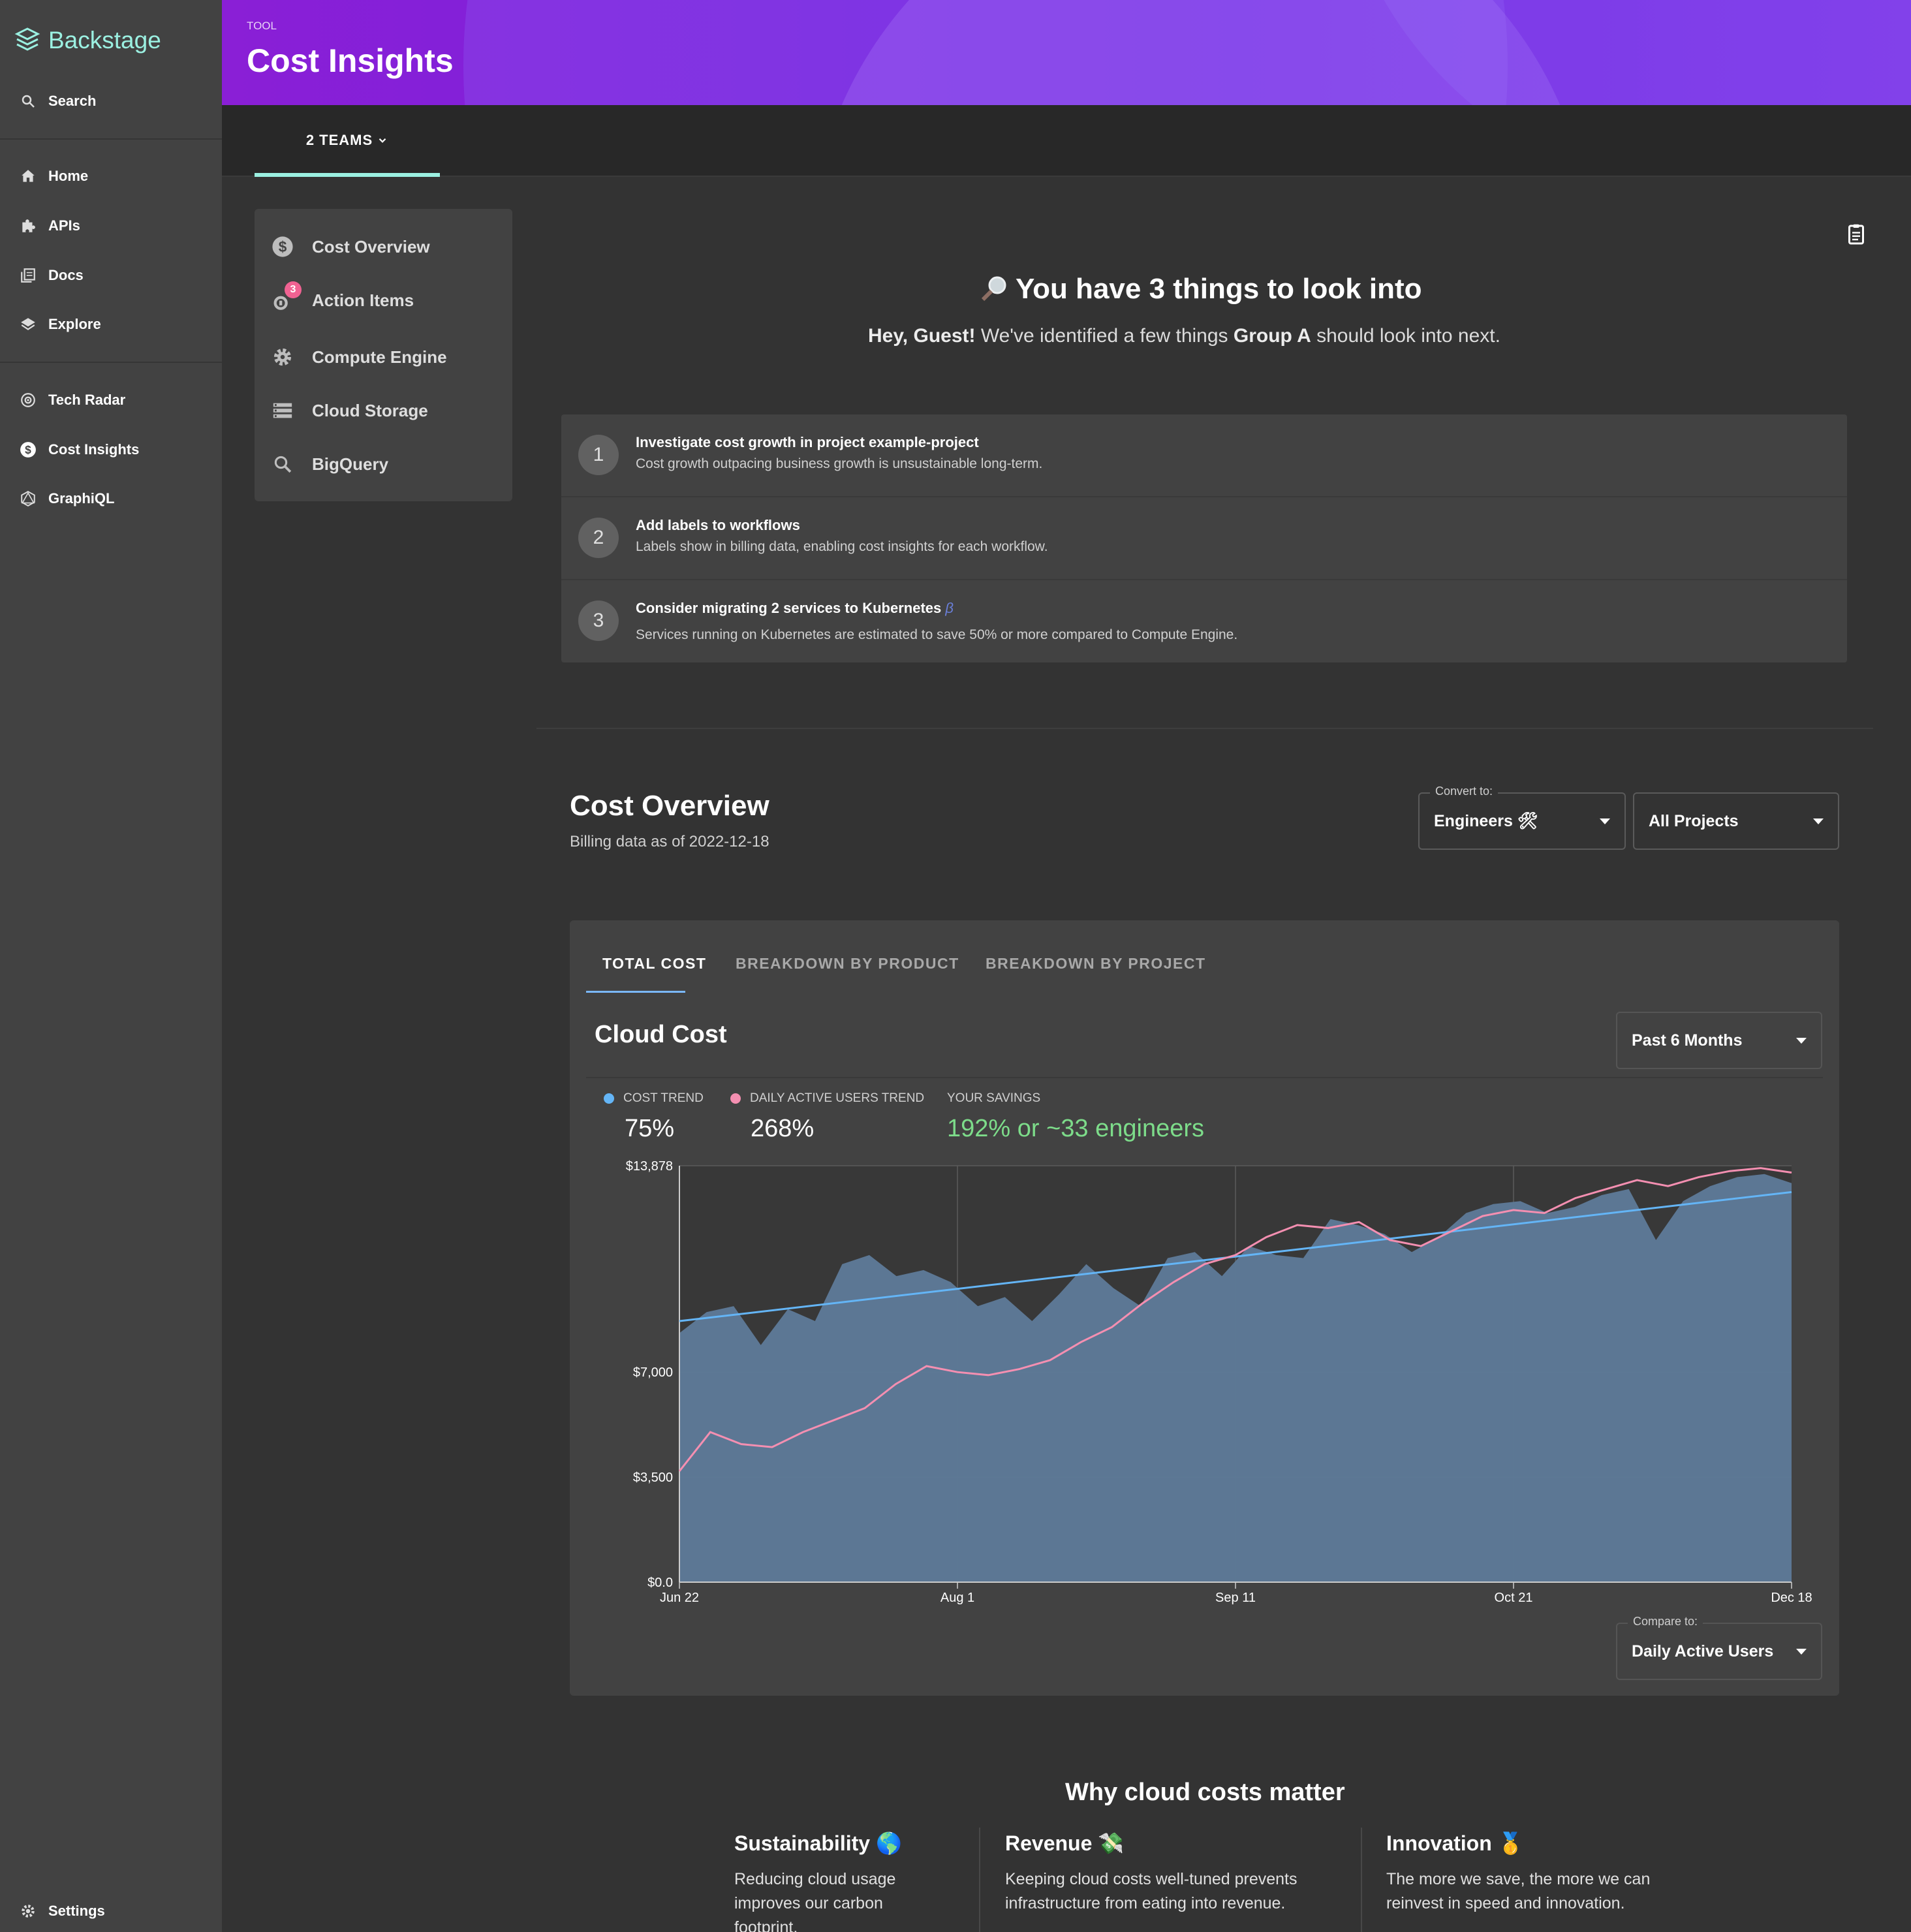 This screenshot has width=1911, height=1932. I want to click on compare-to-select: Compare to: Daily Active Users, so click(1719, 1648).